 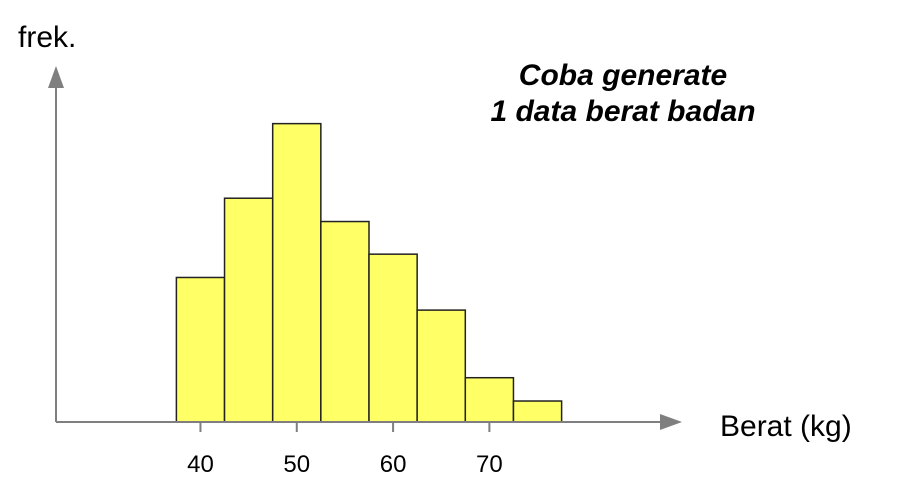 I want to click on x-tick-label-70: 70, so click(x=489, y=464).